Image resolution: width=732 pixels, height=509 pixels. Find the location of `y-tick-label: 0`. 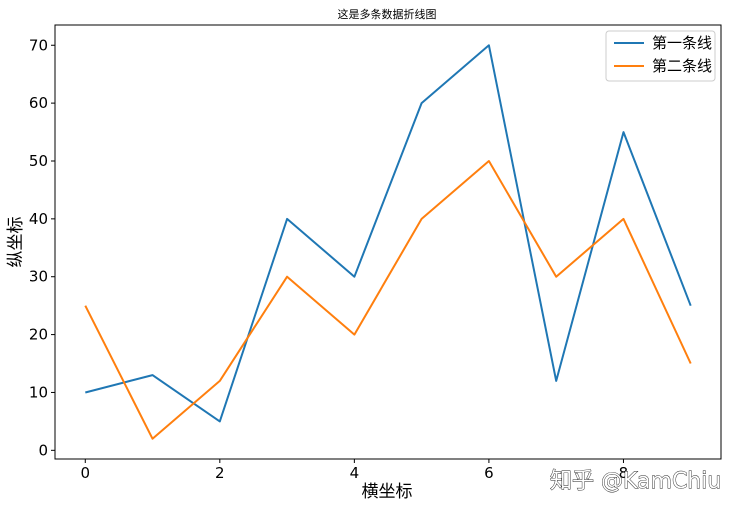

y-tick-label: 0 is located at coordinates (43, 450).